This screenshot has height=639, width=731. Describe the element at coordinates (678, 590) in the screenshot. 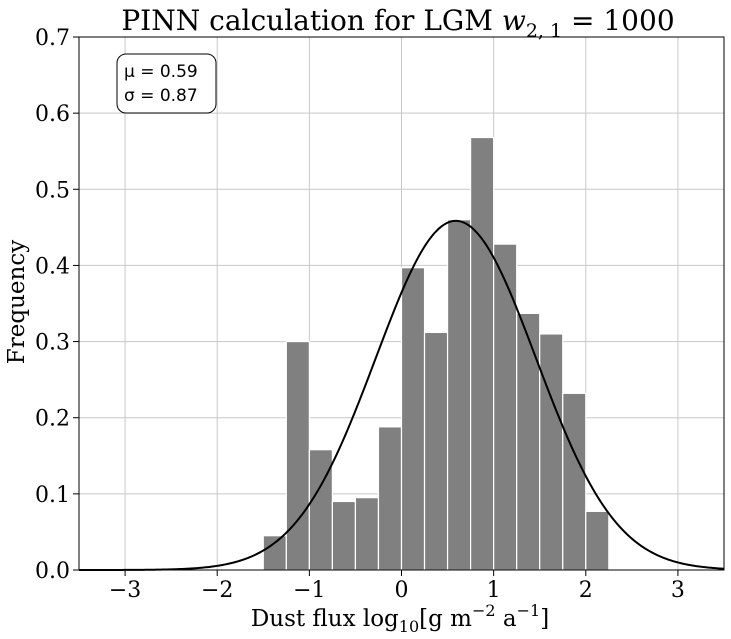

I see `x-tick-label-6: 3` at that location.